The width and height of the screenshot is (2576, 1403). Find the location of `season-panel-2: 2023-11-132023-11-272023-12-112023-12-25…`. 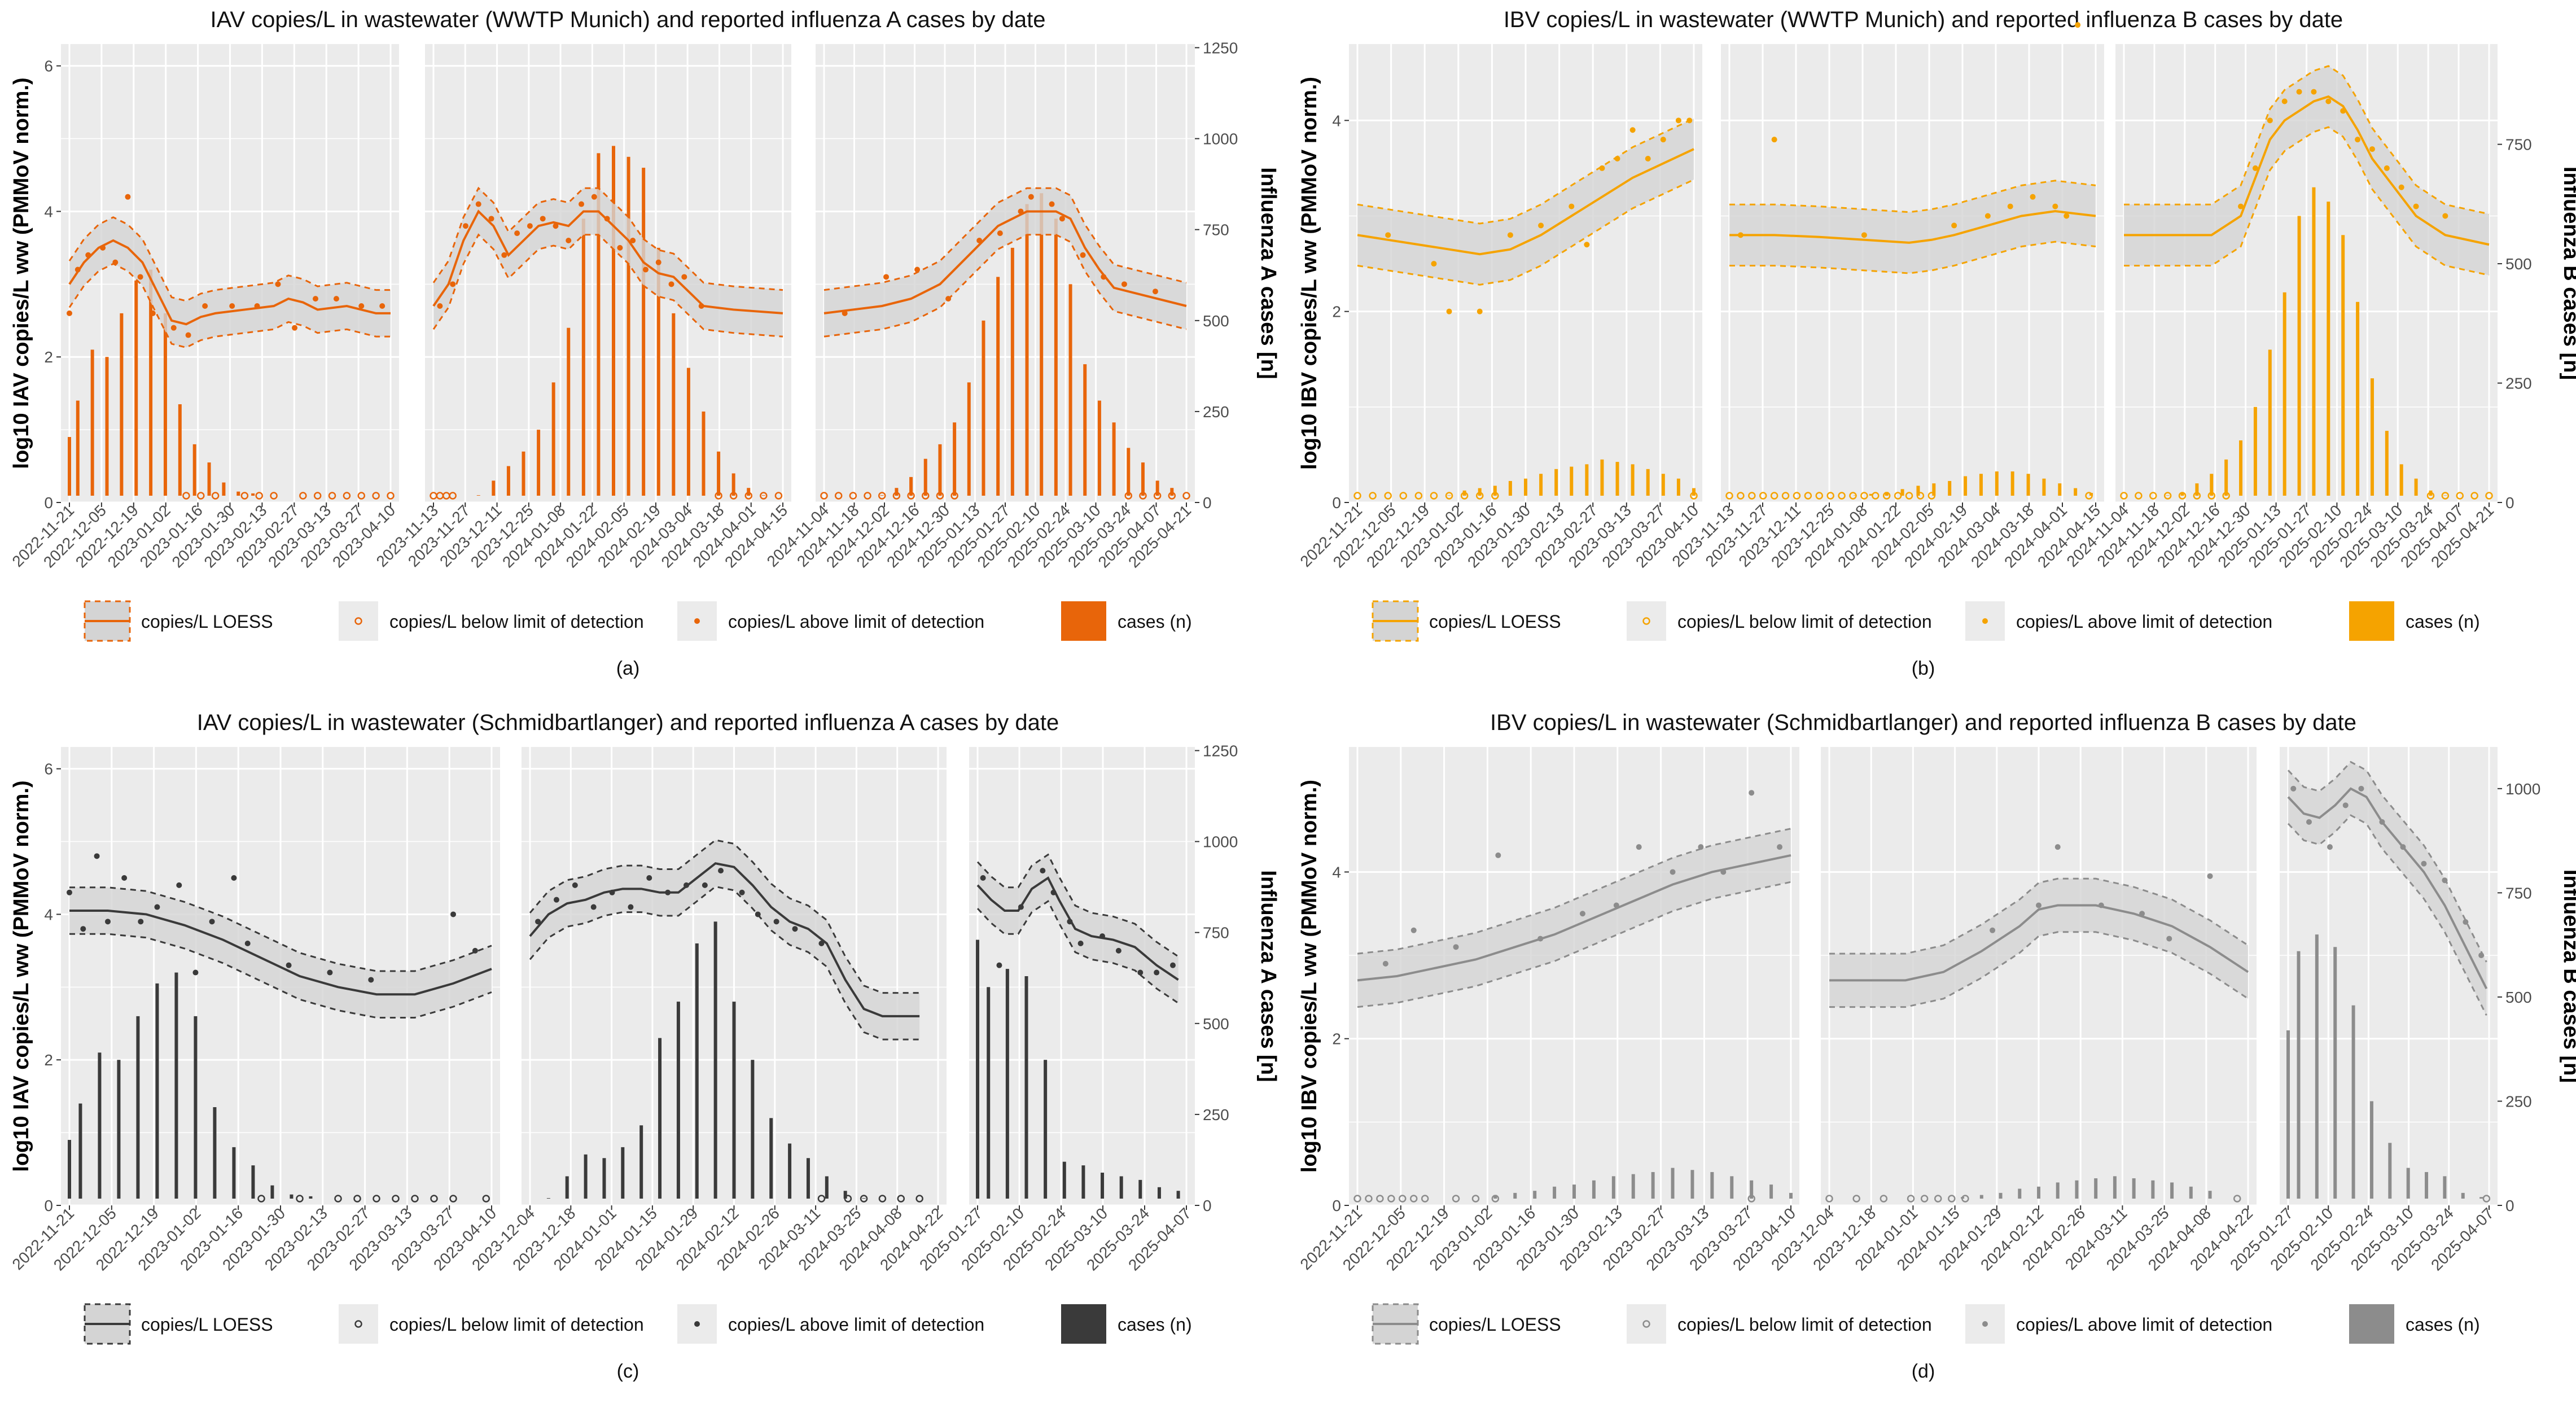

season-panel-2: 2023-11-132023-11-272023-12-112023-12-25… is located at coordinates (582, 307).